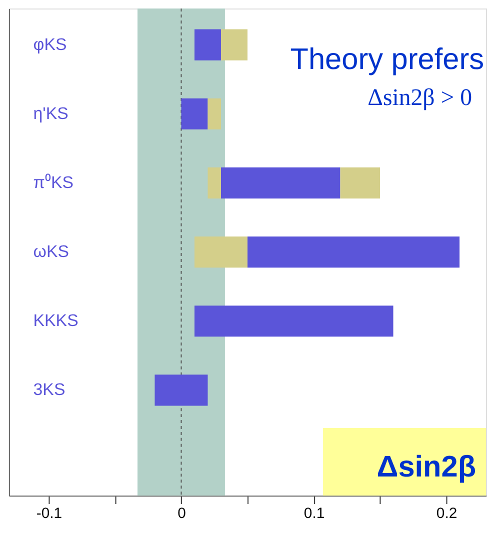  What do you see at coordinates (387, 59) in the screenshot?
I see `annotation: Theory prefers` at bounding box center [387, 59].